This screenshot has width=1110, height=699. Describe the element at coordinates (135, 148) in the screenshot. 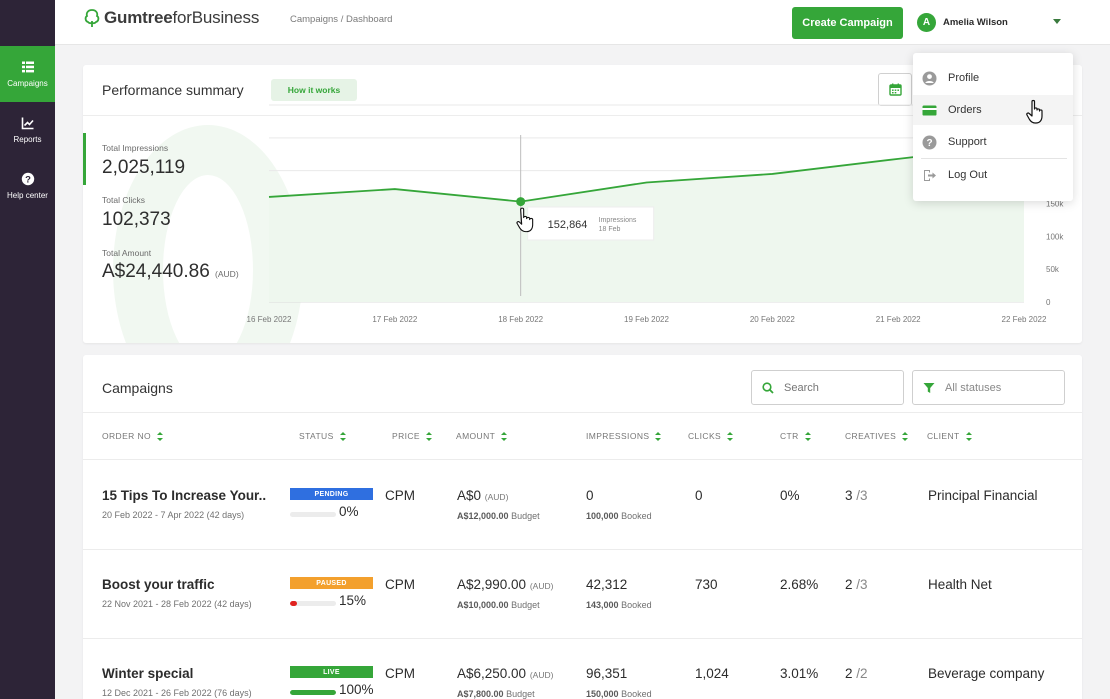

I see `metric-impressions-label: Total Impressions` at that location.